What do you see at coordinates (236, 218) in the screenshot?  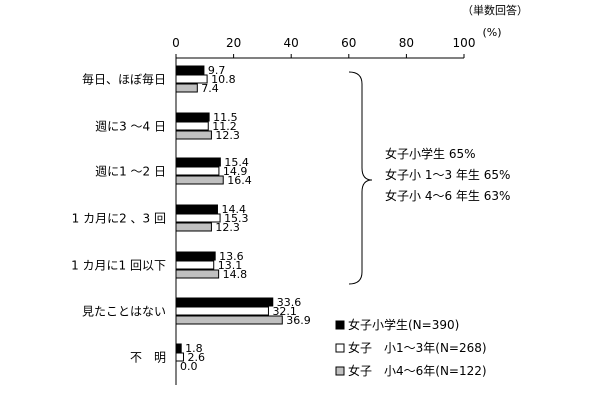 I see `value-label: 15.3` at bounding box center [236, 218].